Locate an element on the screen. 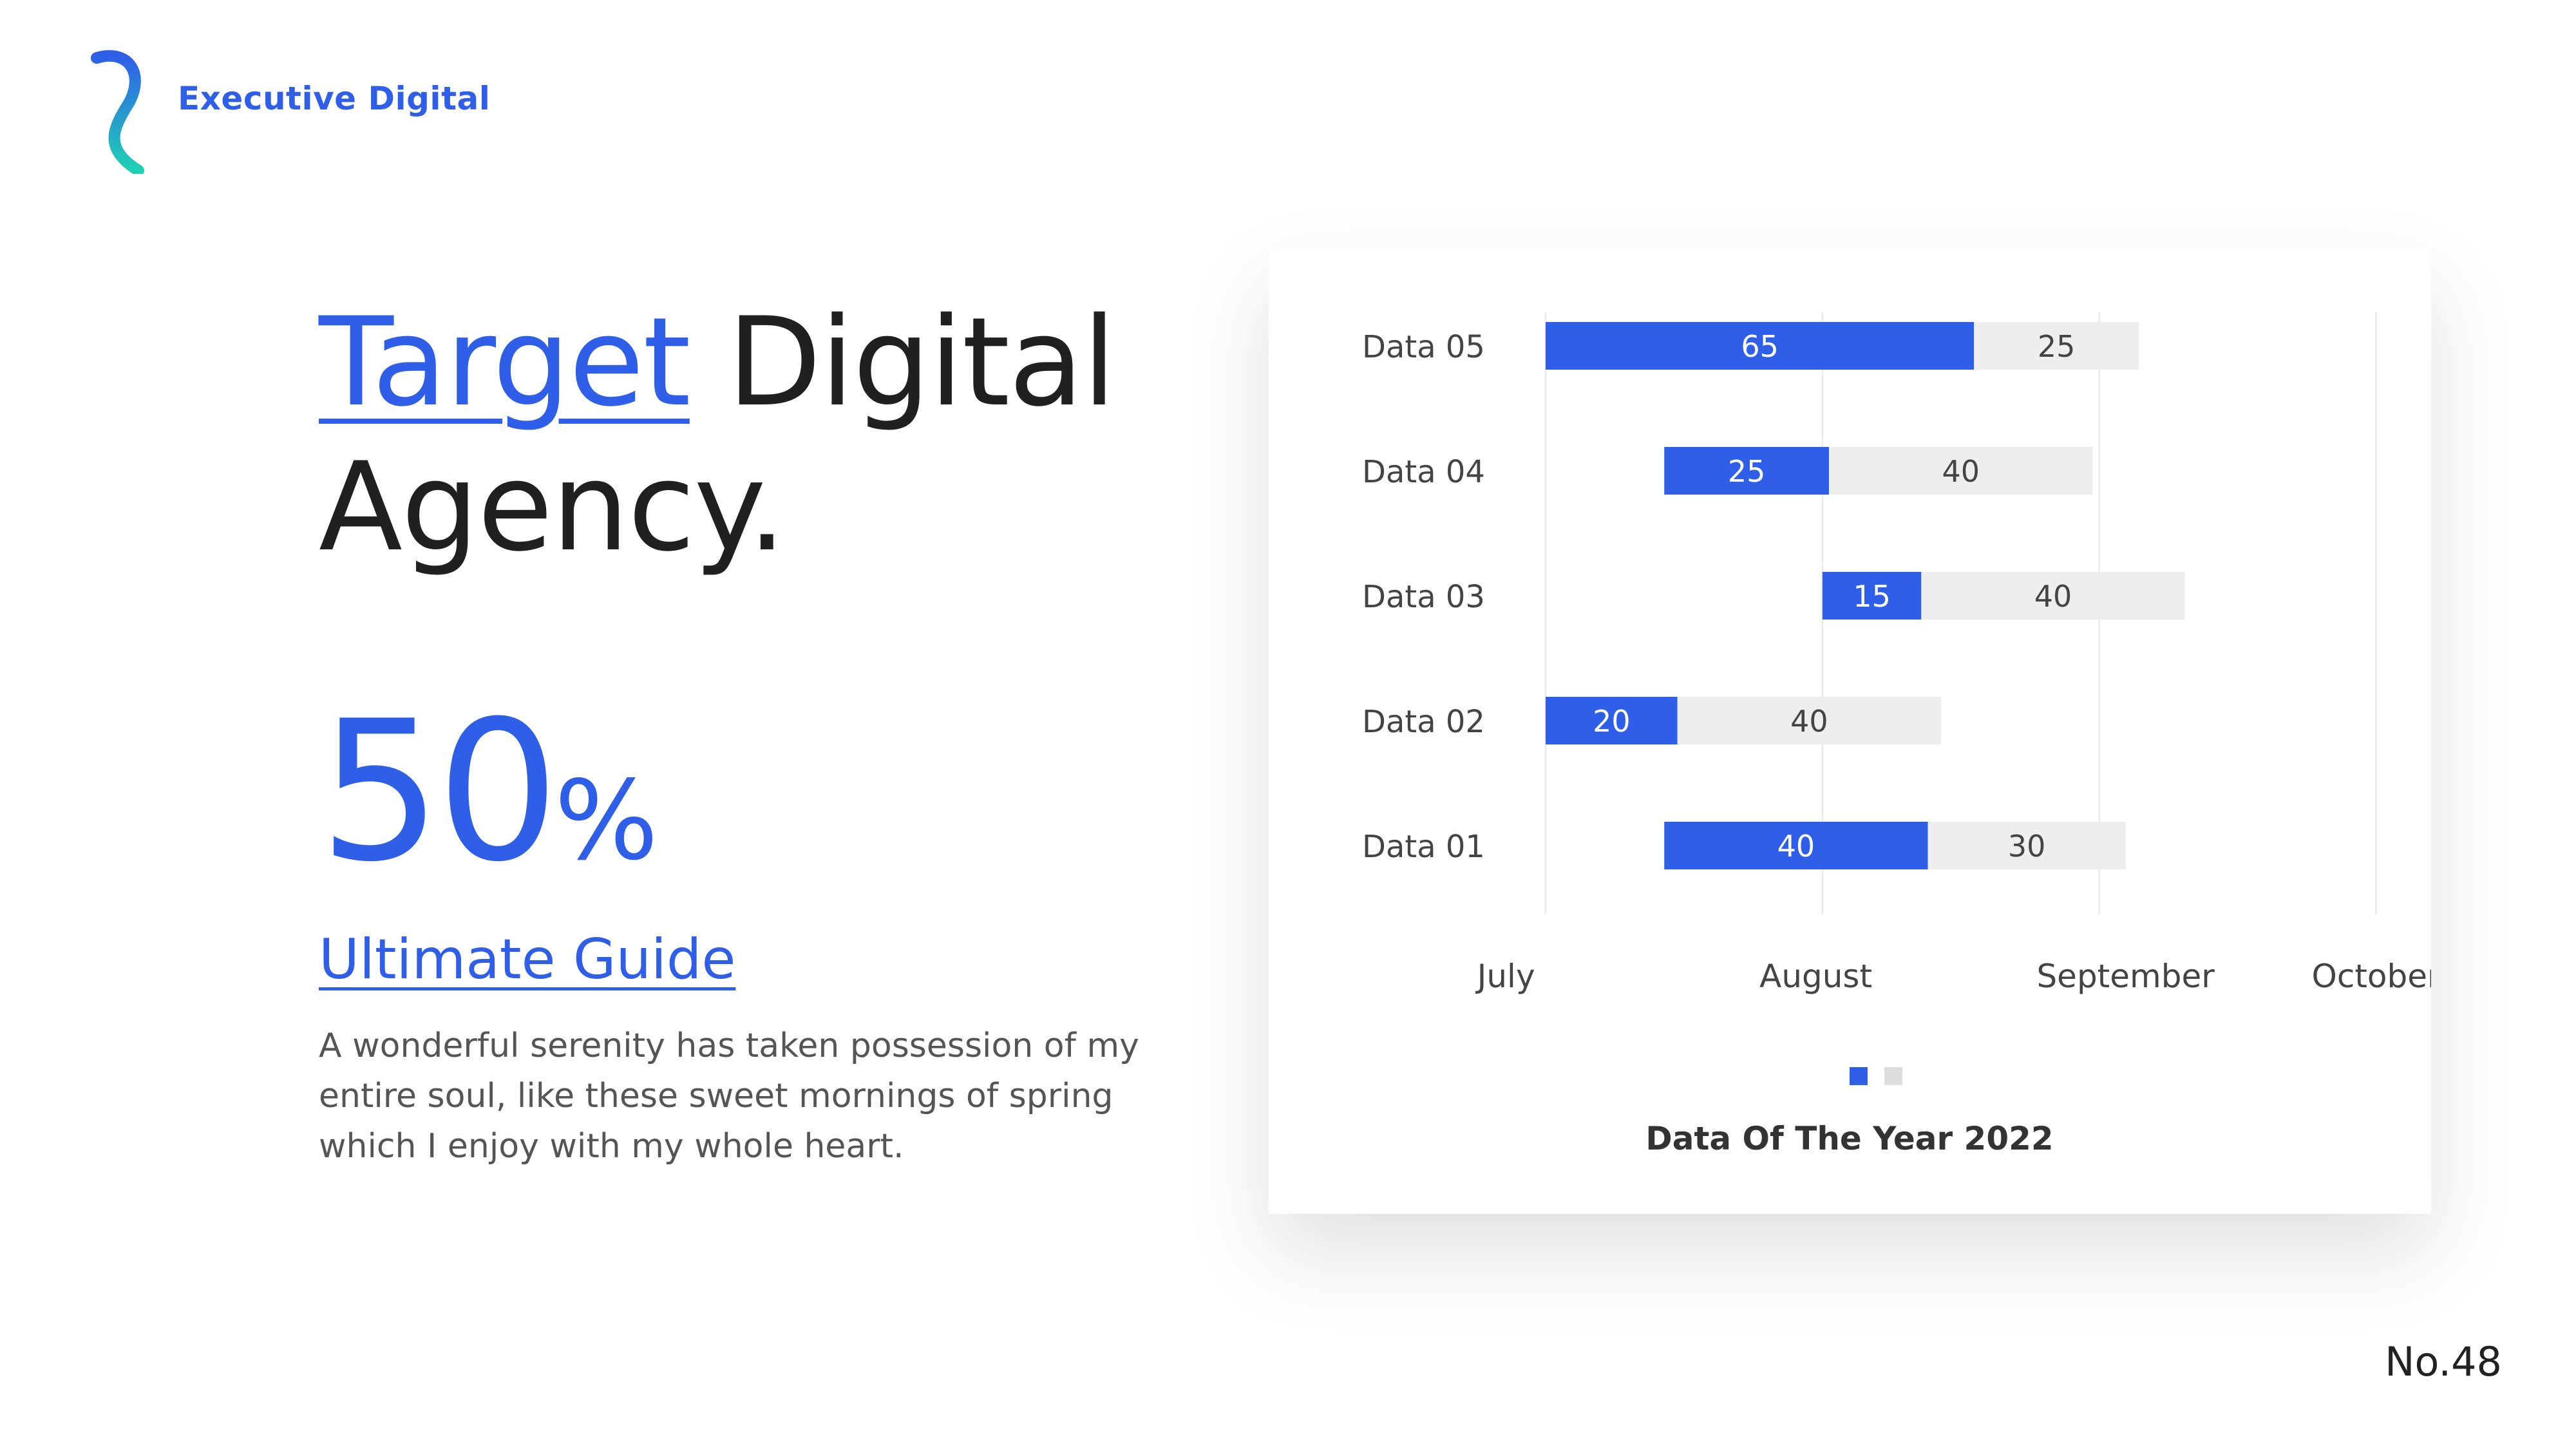 This screenshot has width=2576, height=1449. ultimate-guide-link: Ultimate Guide is located at coordinates (527, 959).